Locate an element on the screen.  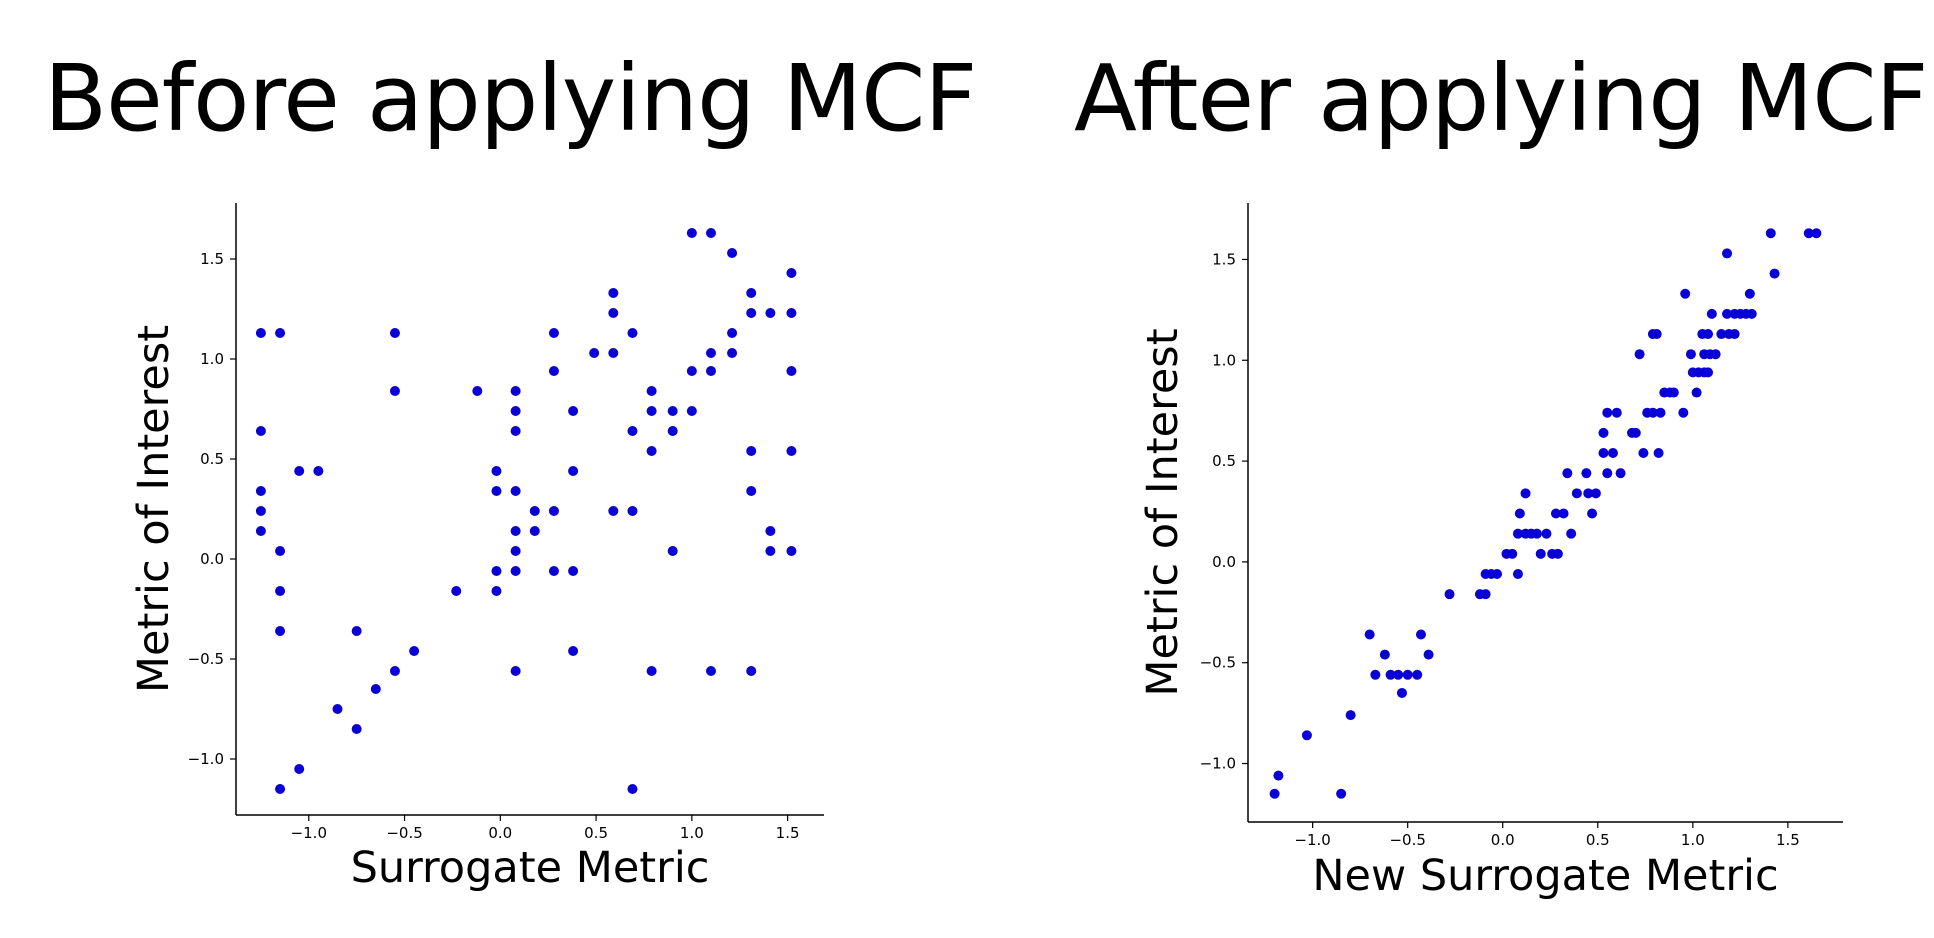
after-y-axis-title: Metric of Interest is located at coordinates (1163, 512).